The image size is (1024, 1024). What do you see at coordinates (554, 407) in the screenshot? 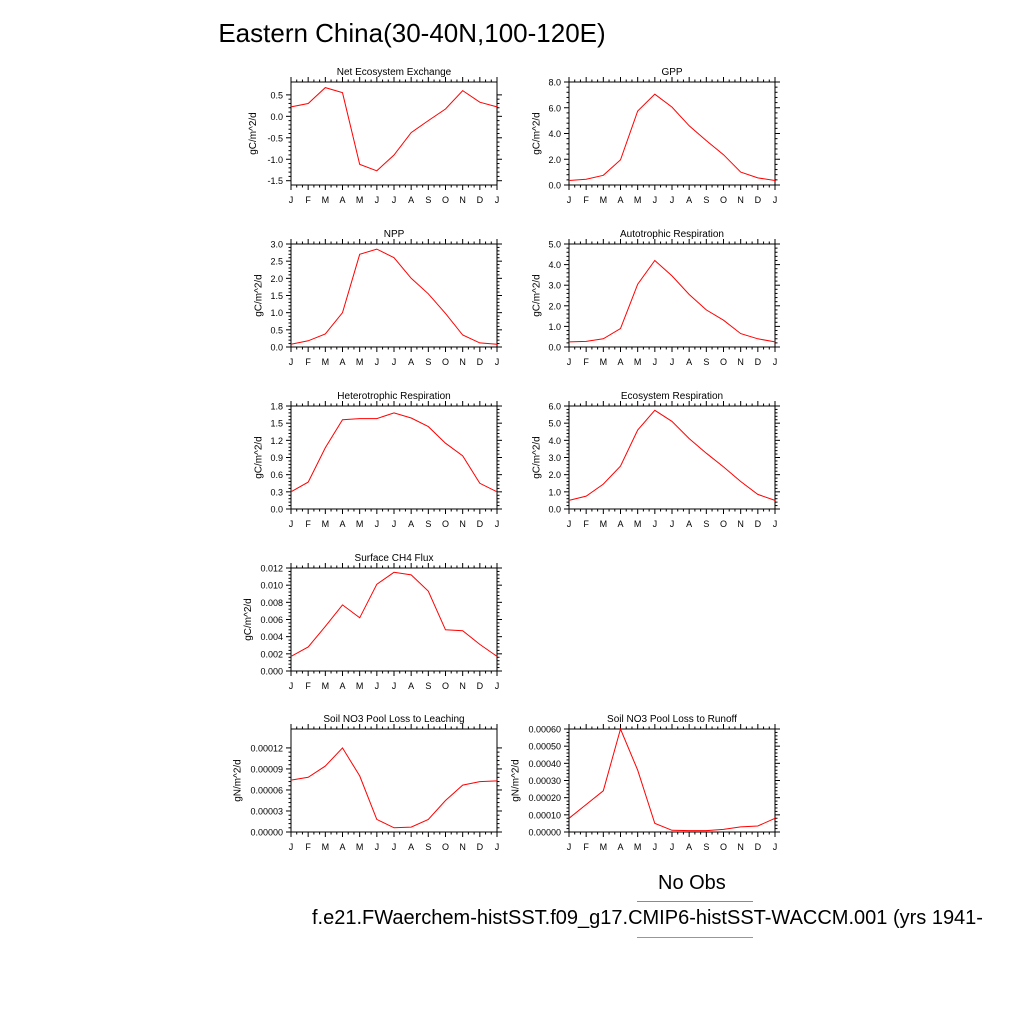
I see `y-tick-label: 6.0` at bounding box center [554, 407].